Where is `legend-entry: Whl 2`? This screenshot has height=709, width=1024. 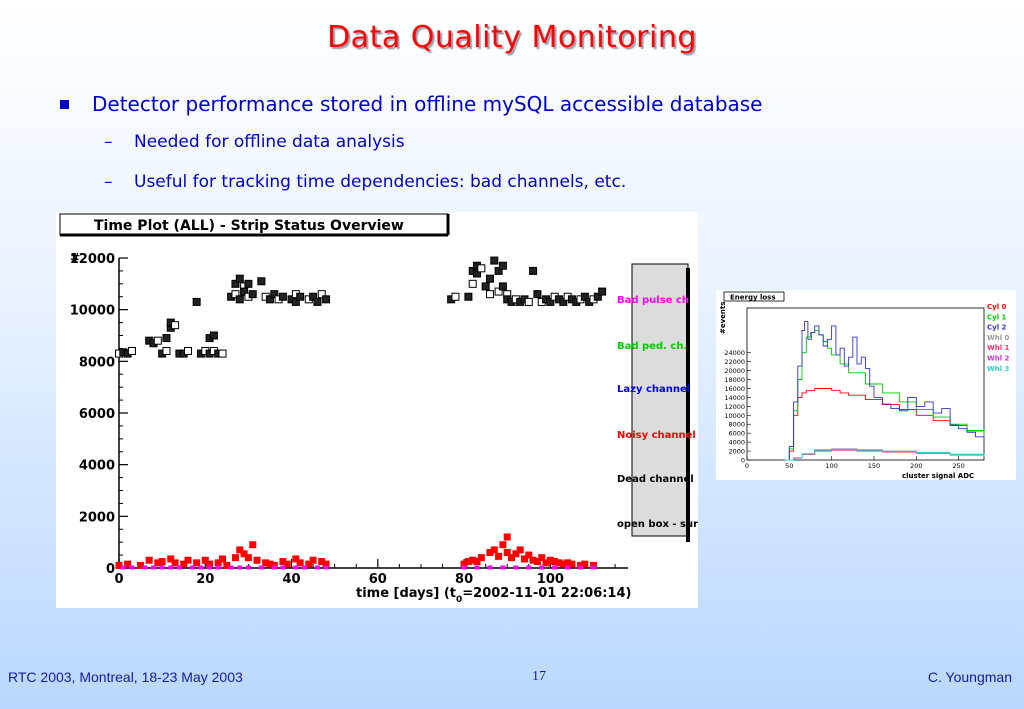
legend-entry: Whl 2 is located at coordinates (998, 359).